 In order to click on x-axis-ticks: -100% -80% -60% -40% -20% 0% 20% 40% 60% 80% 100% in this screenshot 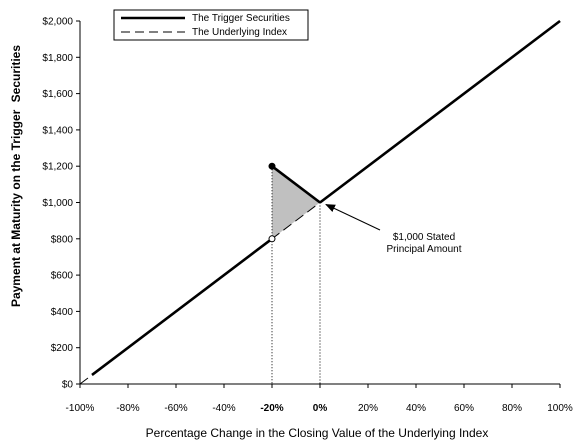, I will do `click(319, 399)`.